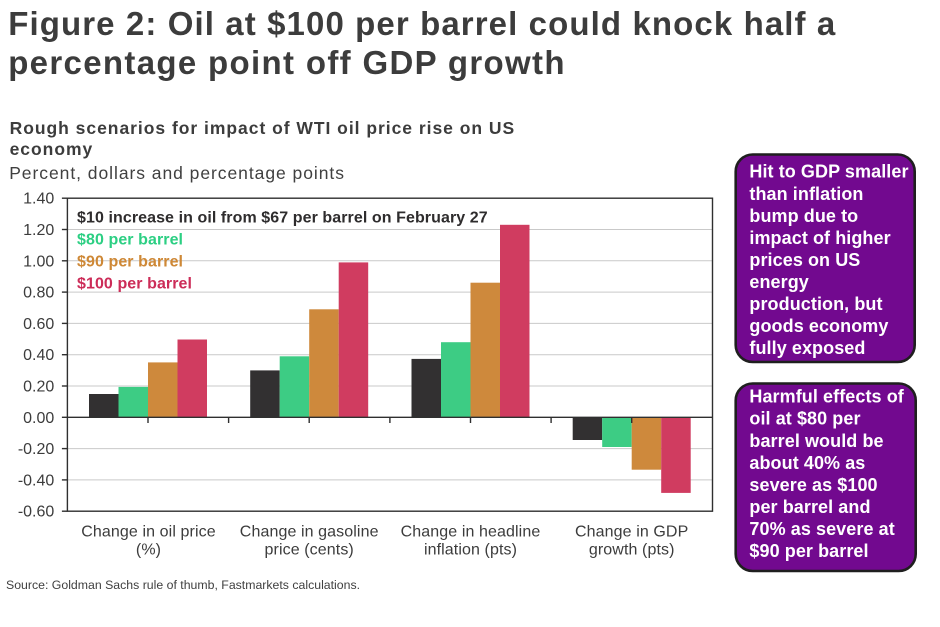 This screenshot has width=940, height=627. Describe the element at coordinates (148, 531) in the screenshot. I see `svg-text: Change in oil price` at that location.